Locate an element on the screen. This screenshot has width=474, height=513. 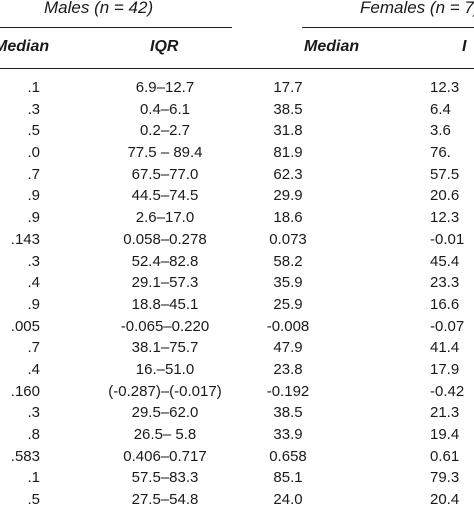
females-iqr-cell: 16.6 is located at coordinates (445, 304).